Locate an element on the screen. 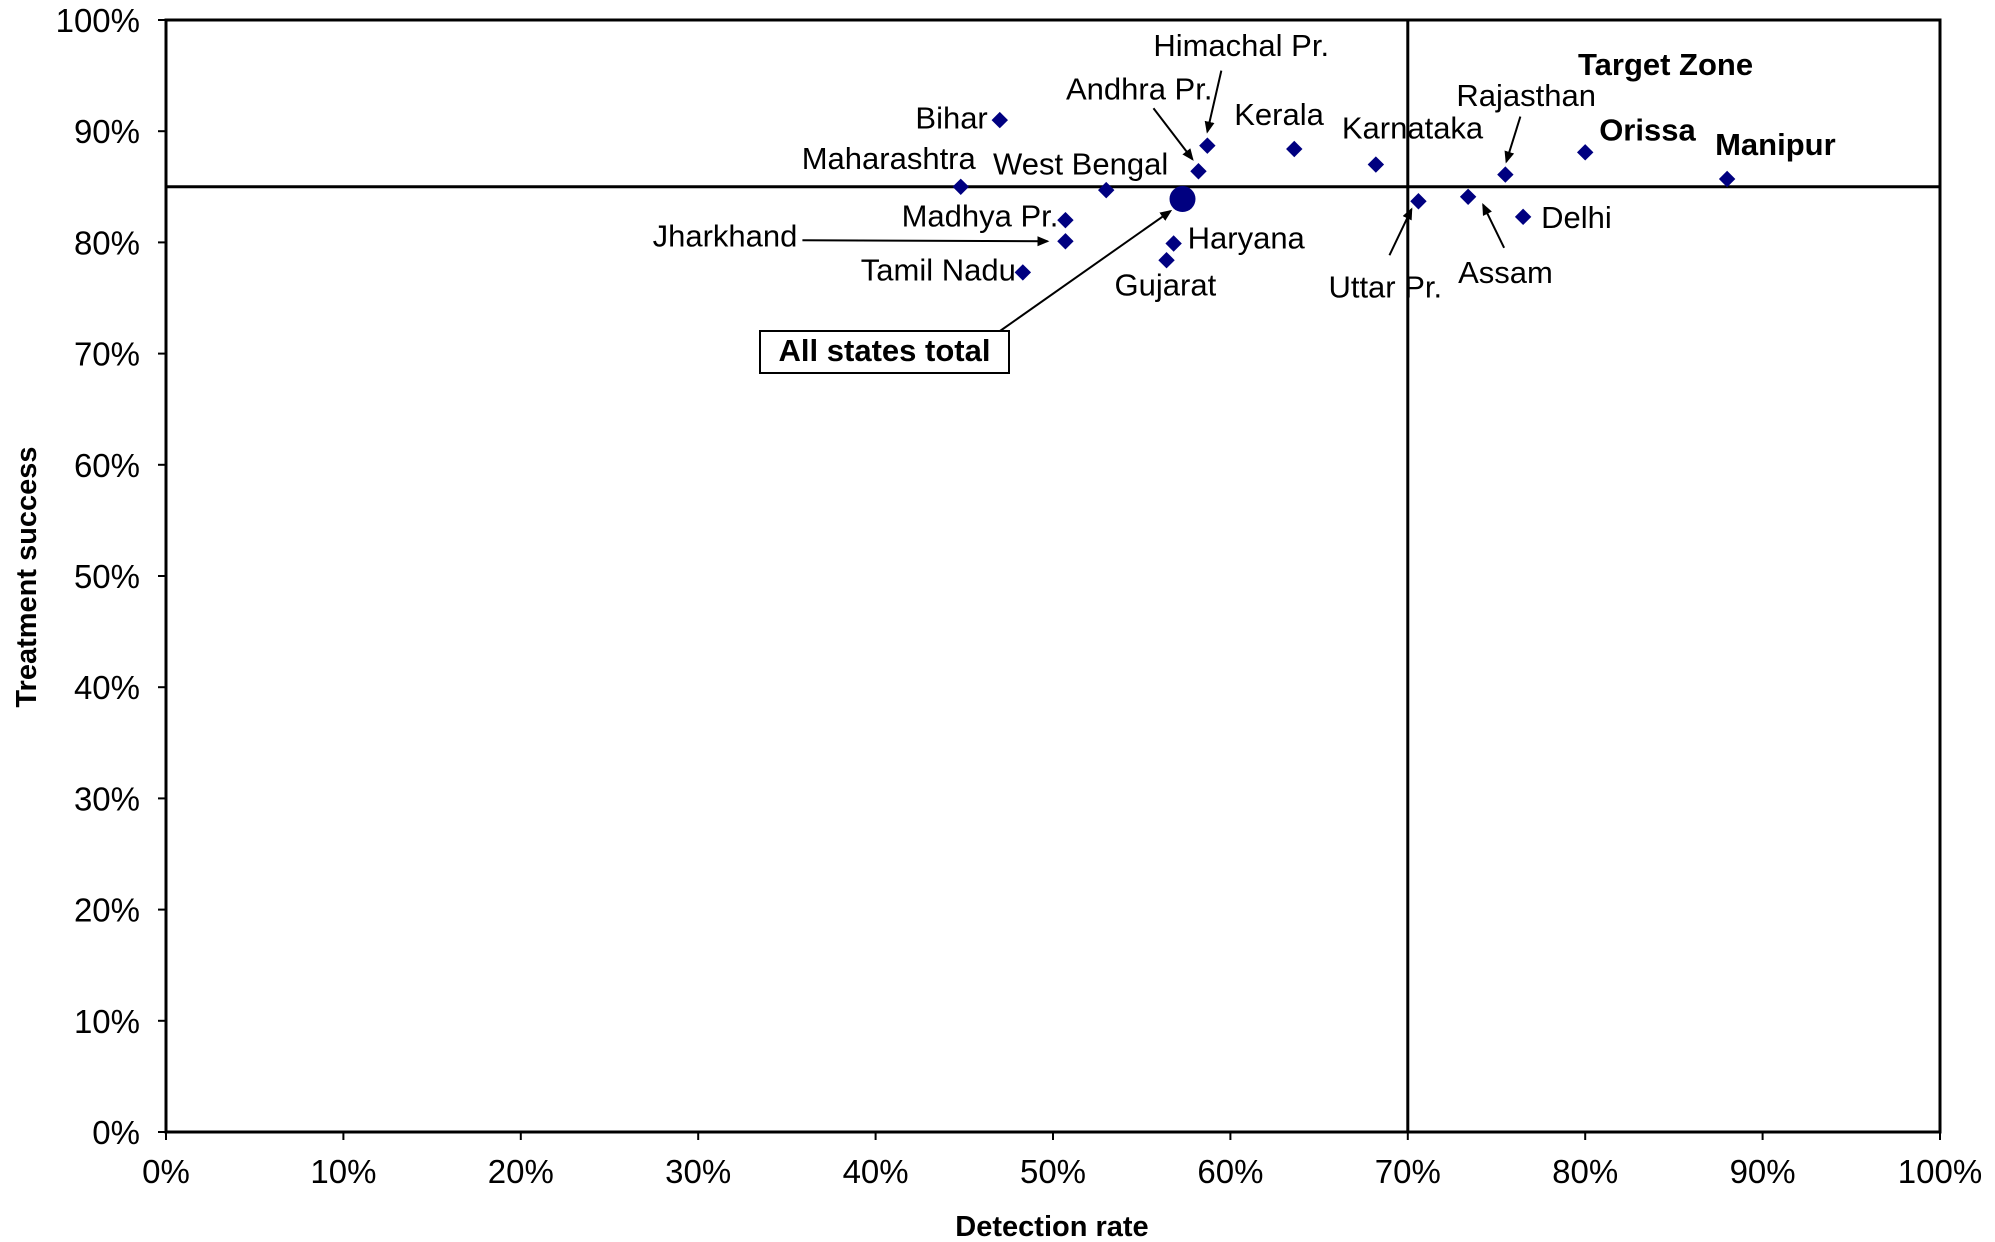 This screenshot has width=1995, height=1242. data-point-andhra-pr is located at coordinates (1198, 171).